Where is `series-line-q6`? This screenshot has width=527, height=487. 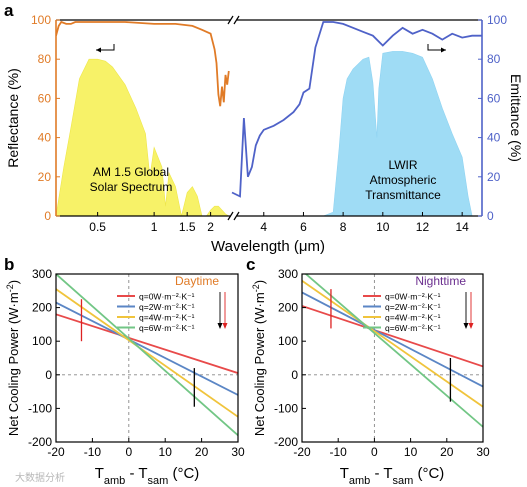 series-line-q6 is located at coordinates (147, 355).